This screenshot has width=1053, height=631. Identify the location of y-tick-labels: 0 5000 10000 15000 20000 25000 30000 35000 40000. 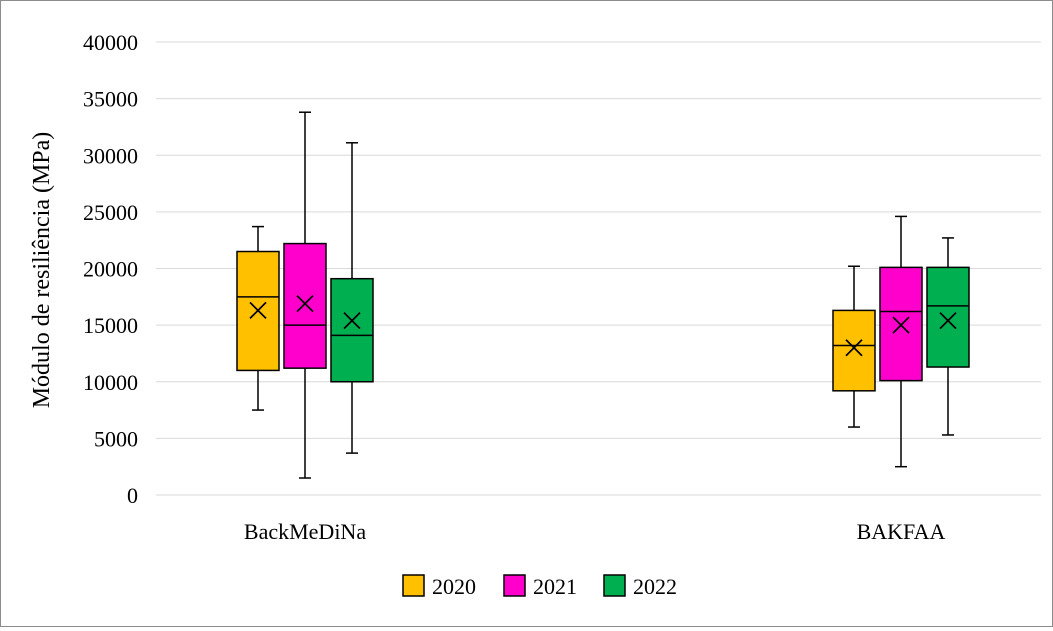
(110, 269).